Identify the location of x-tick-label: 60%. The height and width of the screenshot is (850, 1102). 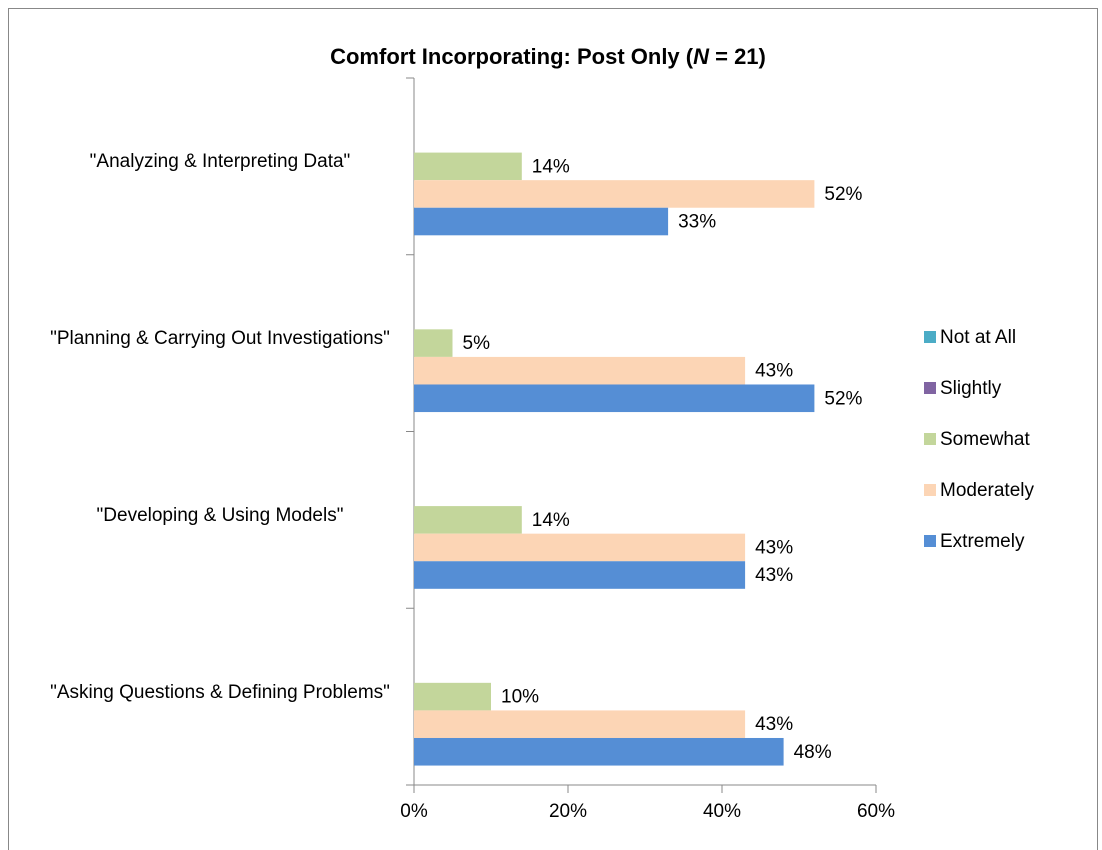
(876, 811).